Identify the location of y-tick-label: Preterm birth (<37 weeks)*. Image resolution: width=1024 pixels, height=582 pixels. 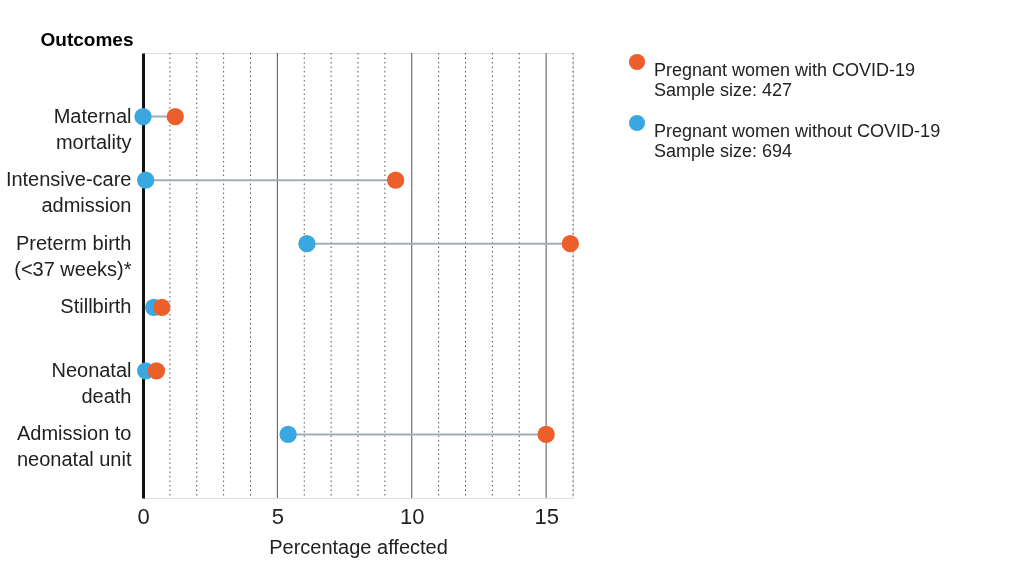
(73, 255).